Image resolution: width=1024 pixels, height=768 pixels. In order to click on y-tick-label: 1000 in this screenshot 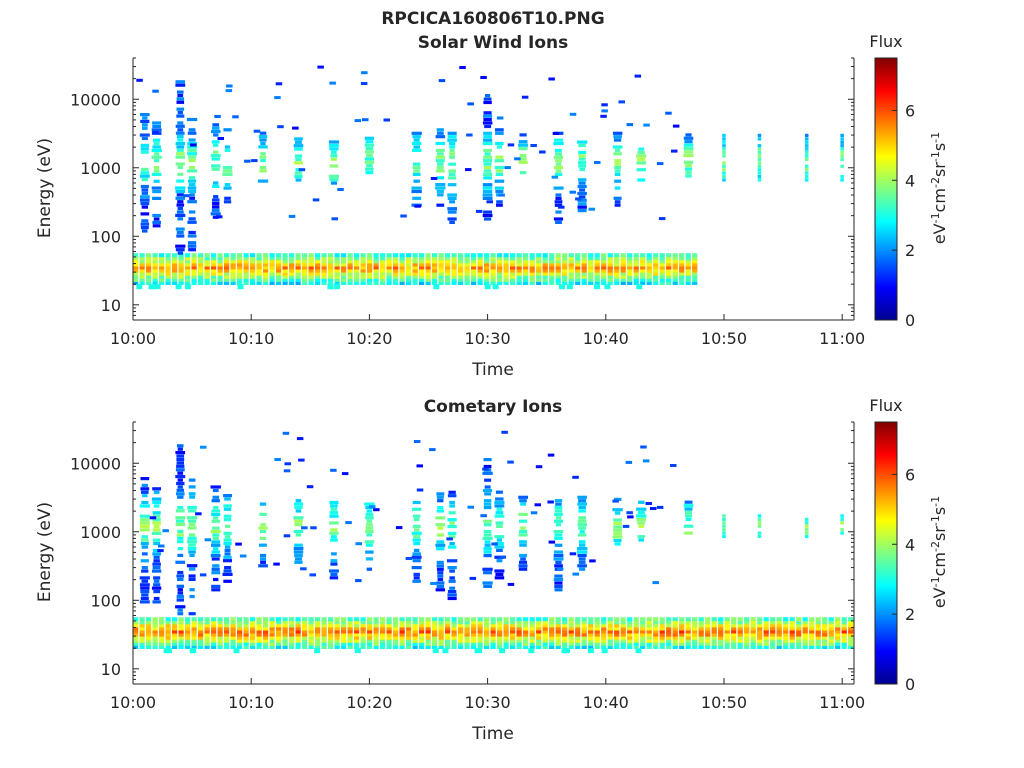, I will do `click(100, 168)`.